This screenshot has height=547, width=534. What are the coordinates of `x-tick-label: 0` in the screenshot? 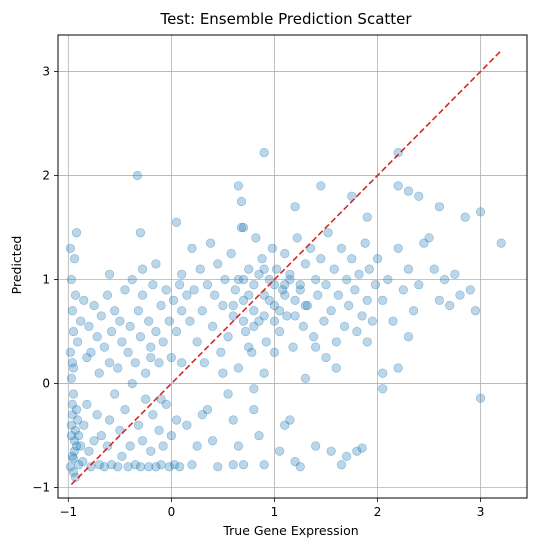 It's located at (172, 512).